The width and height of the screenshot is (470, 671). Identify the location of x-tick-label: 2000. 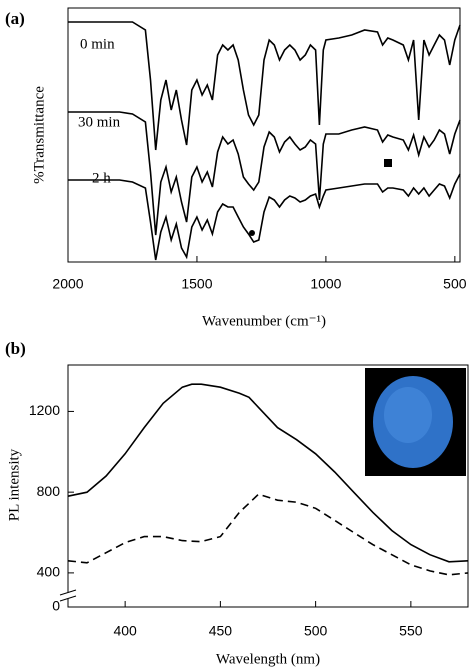
(67, 284).